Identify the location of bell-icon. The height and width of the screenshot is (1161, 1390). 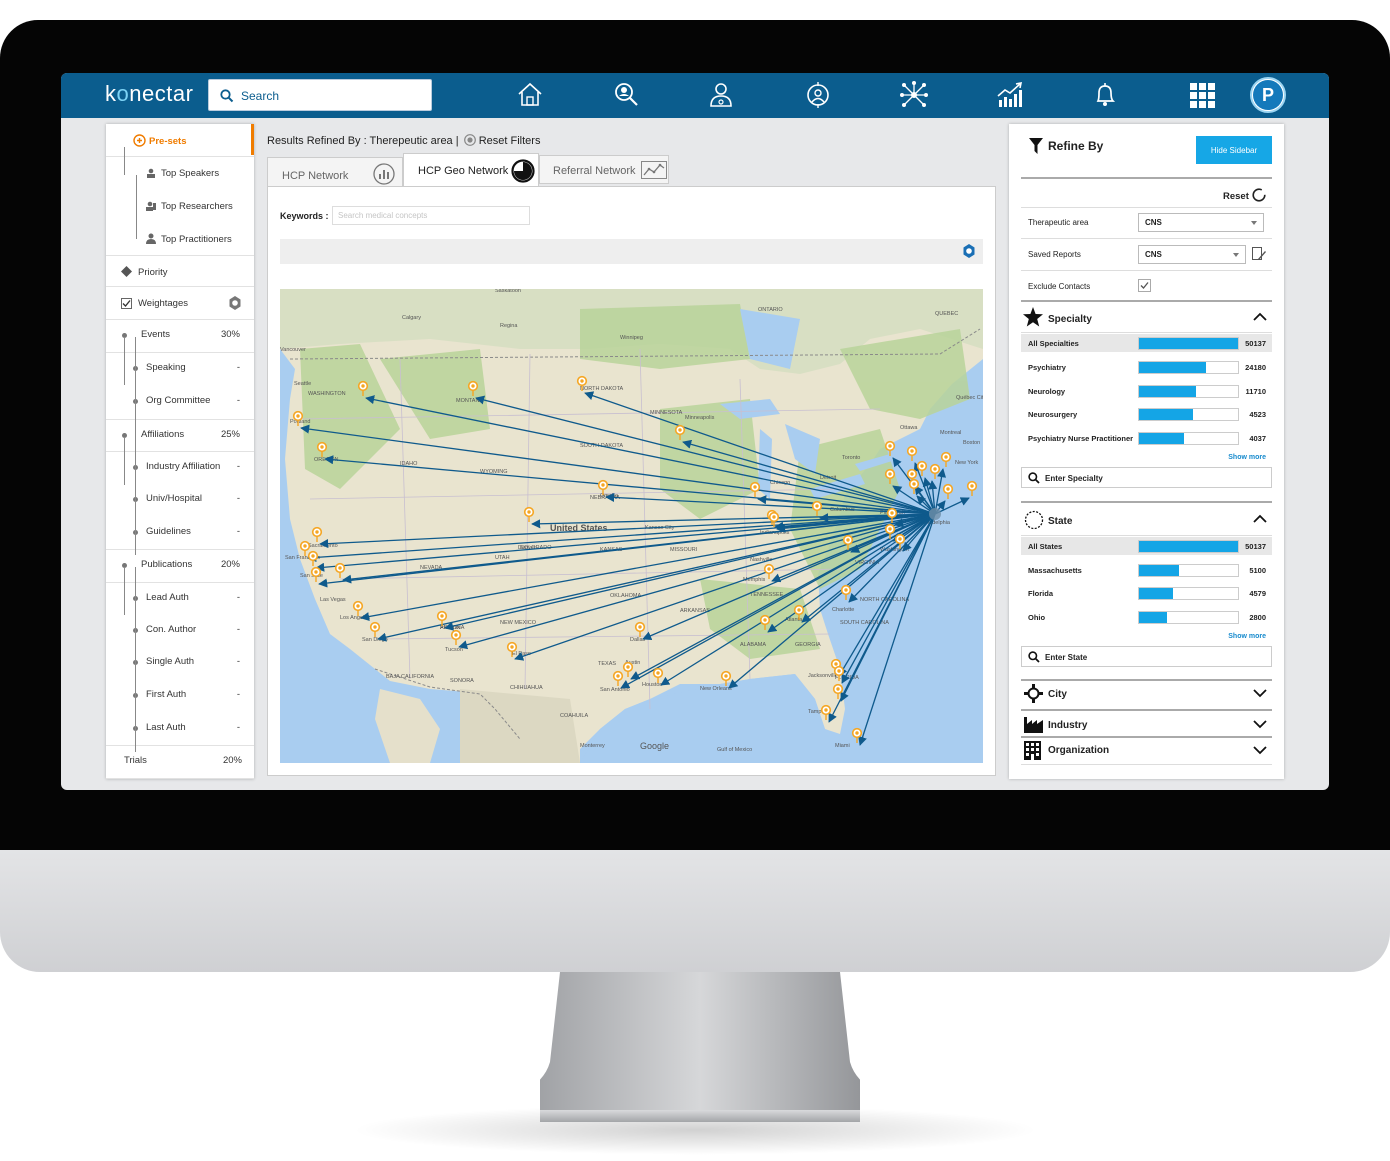
(1105, 95).